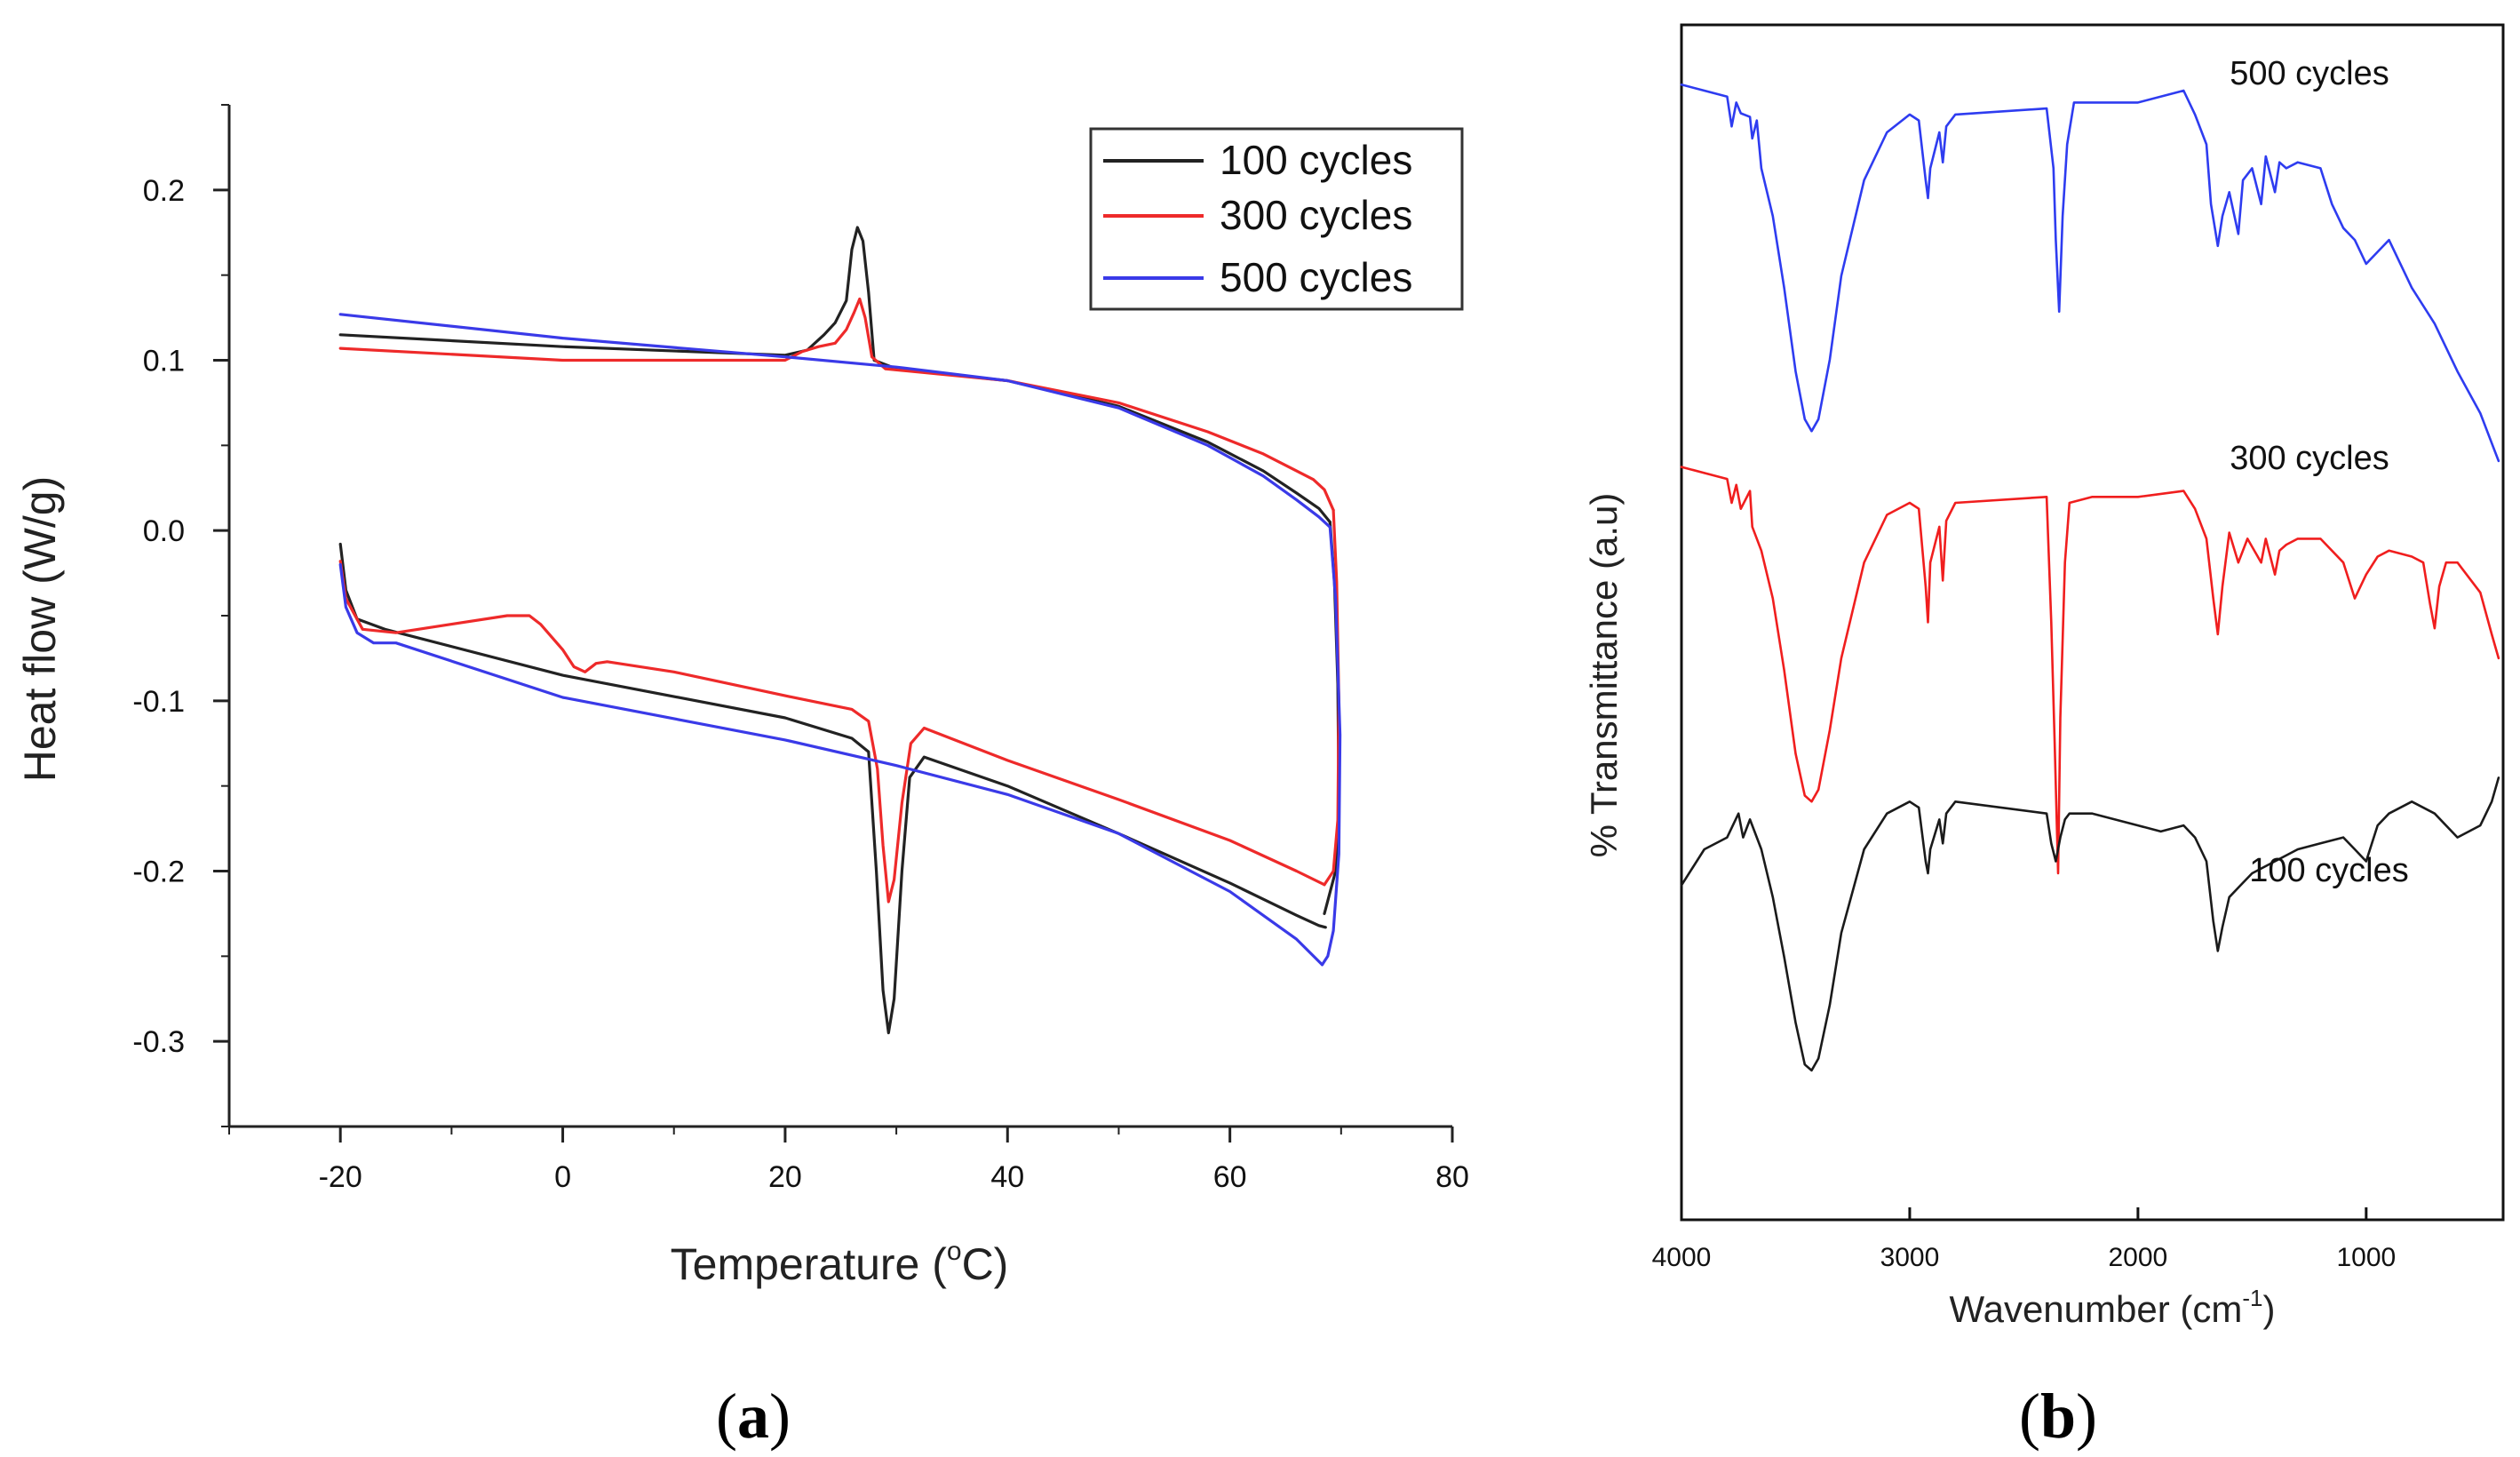 The image size is (2520, 1457). What do you see at coordinates (836, 405) in the screenshot?
I see `series-300-cycles-cooling` at bounding box center [836, 405].